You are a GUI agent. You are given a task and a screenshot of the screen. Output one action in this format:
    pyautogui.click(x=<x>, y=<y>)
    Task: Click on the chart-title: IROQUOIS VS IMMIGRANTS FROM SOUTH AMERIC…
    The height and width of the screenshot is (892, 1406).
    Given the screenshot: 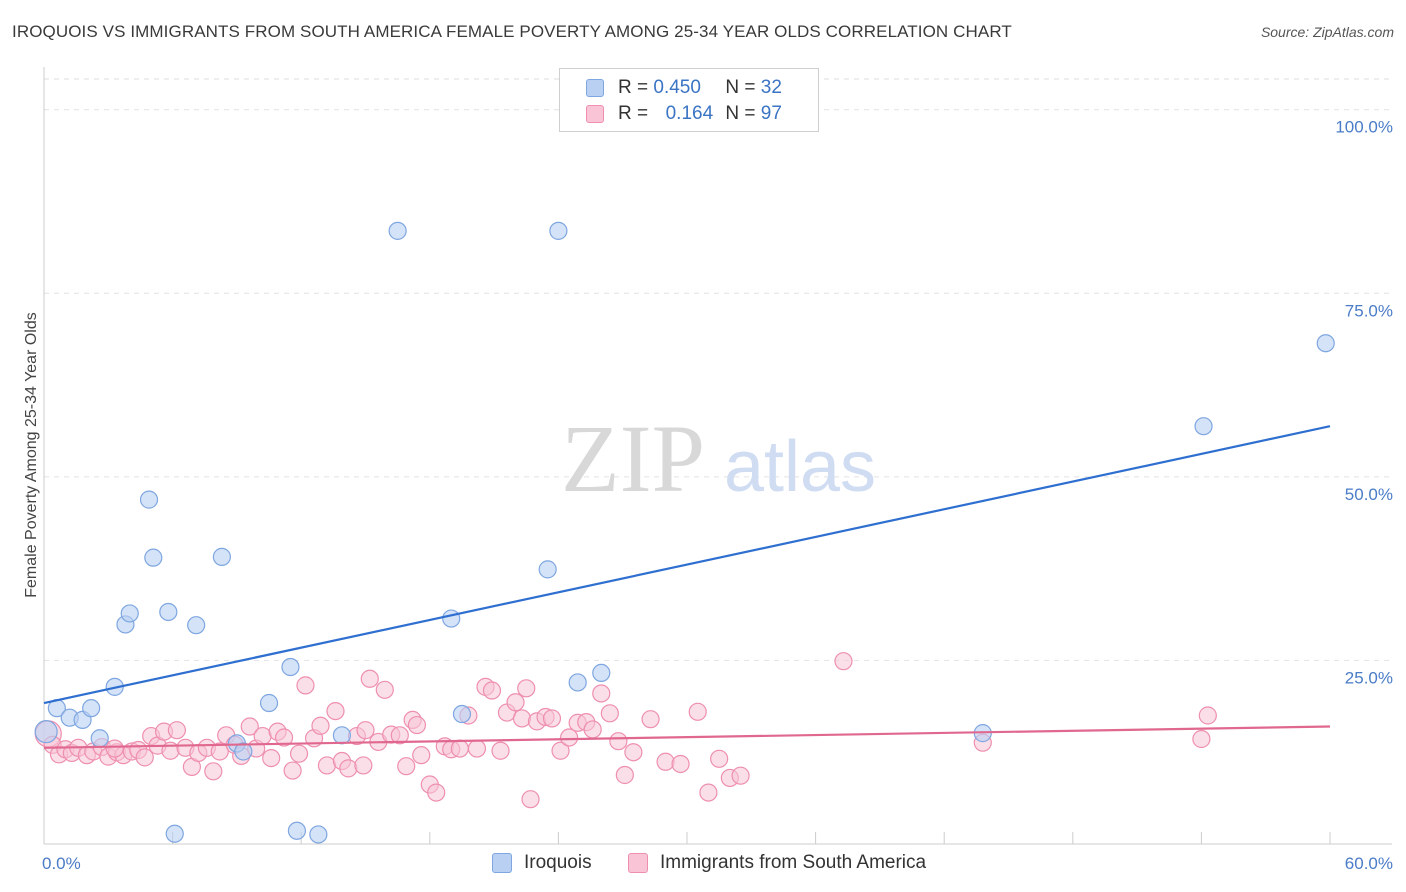 What is the action you would take?
    pyautogui.click(x=512, y=31)
    